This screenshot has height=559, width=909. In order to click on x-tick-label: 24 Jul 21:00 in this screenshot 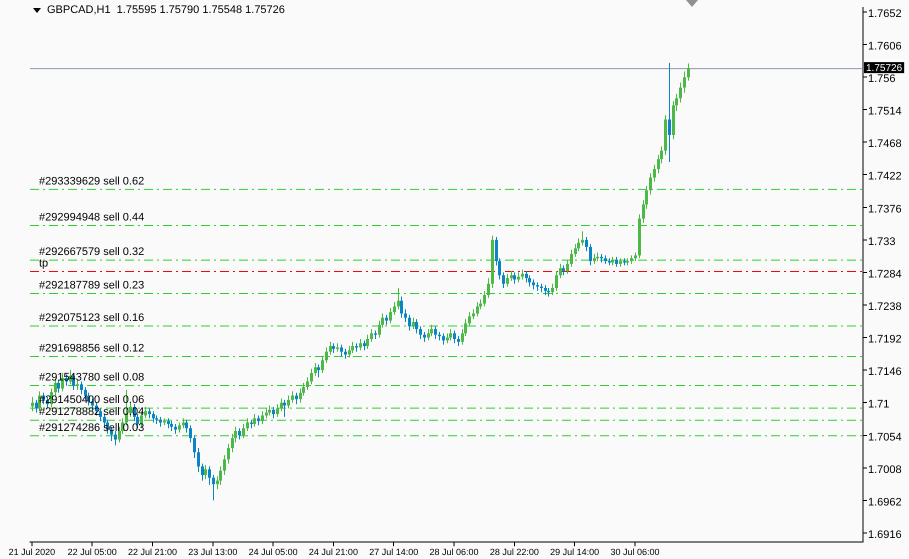, I will do `click(333, 552)`.